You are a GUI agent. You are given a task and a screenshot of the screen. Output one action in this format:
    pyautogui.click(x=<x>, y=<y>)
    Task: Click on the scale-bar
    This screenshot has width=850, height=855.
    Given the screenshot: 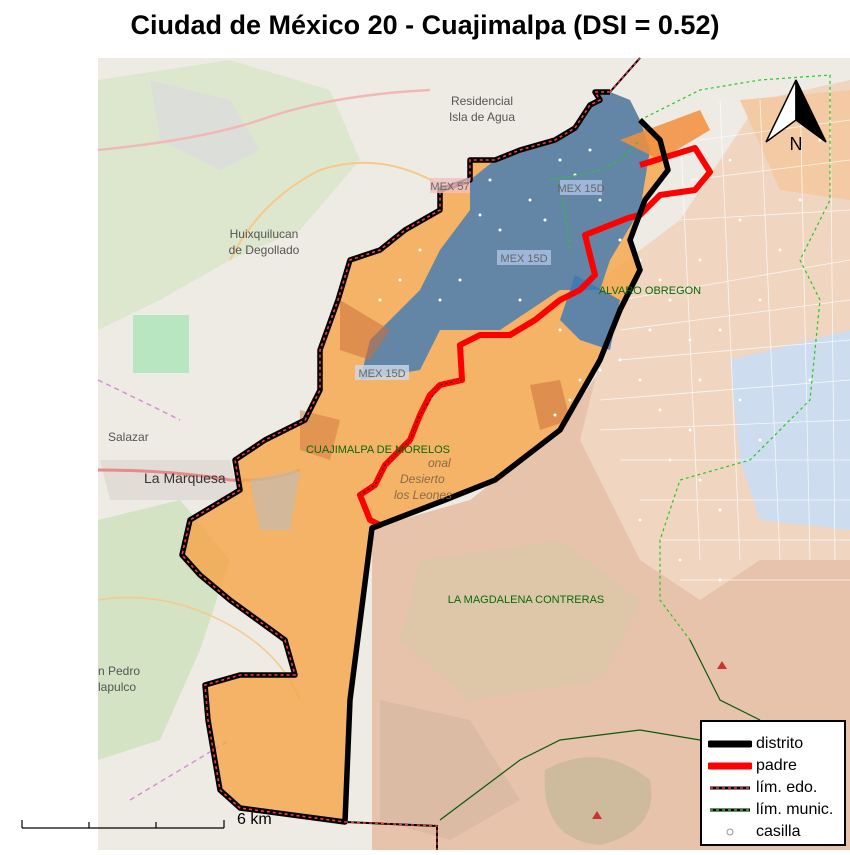 What is the action you would take?
    pyautogui.click(x=123, y=824)
    